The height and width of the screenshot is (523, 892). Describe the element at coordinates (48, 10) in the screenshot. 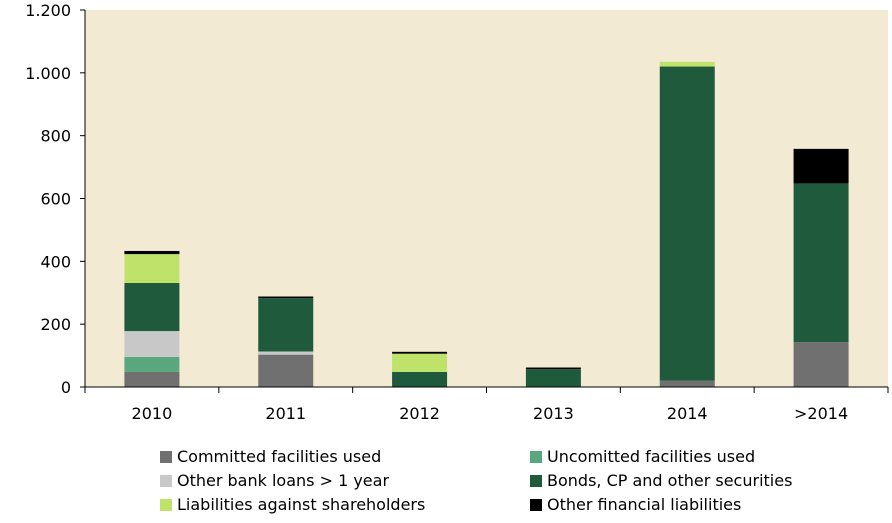

I see `y-tick-label: 1.200` at that location.